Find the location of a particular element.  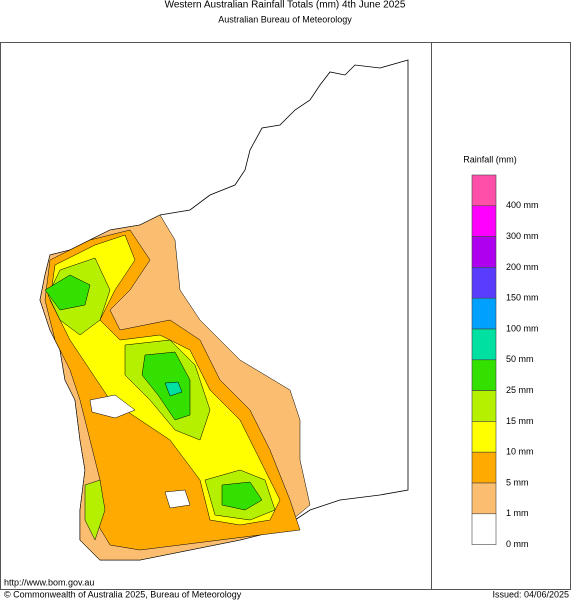

footer-issued: Issued: 04/06/2025 is located at coordinates (530, 594).